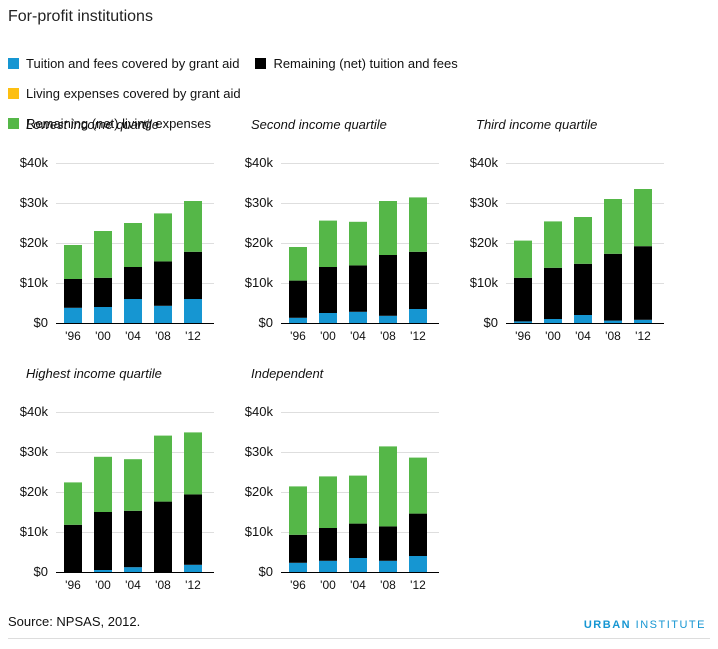 The height and width of the screenshot is (649, 718). What do you see at coordinates (133, 93) in the screenshot?
I see `legend-label: Living expenses covered by grant aid` at bounding box center [133, 93].